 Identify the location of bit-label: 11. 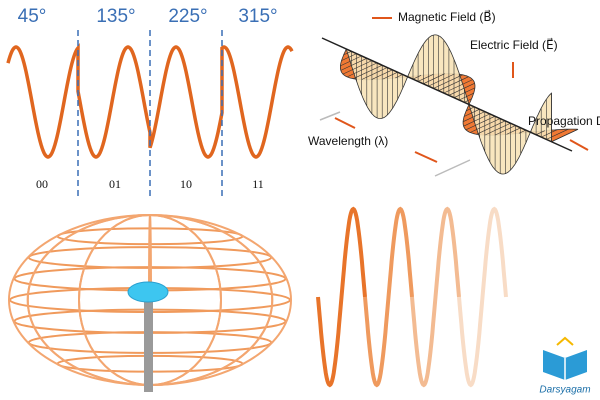
(258, 184).